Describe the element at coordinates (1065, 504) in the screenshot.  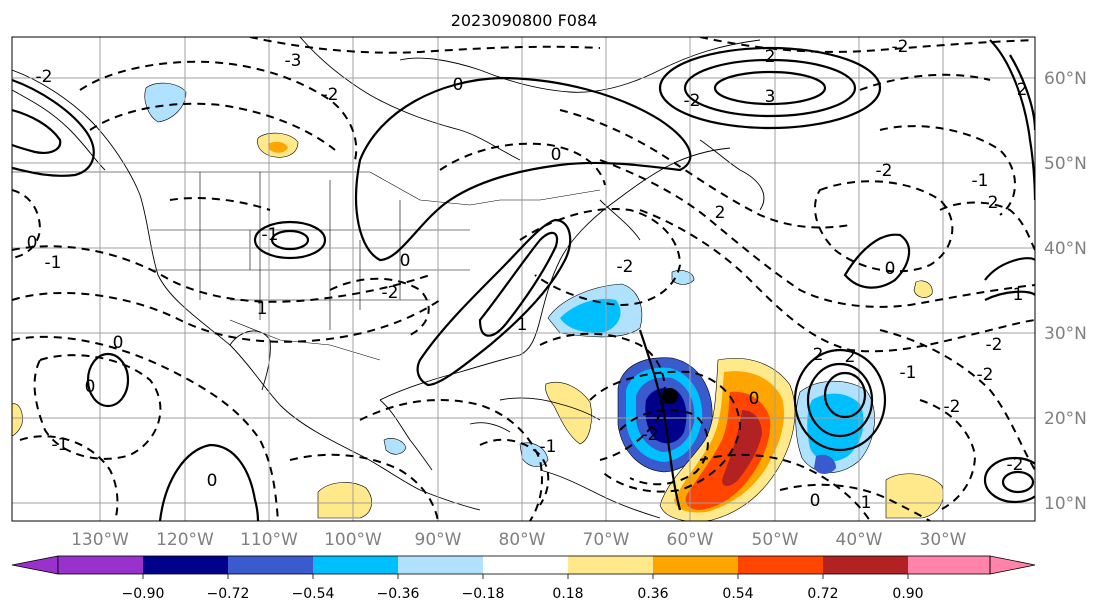
I see `lat-label: 10°N` at that location.